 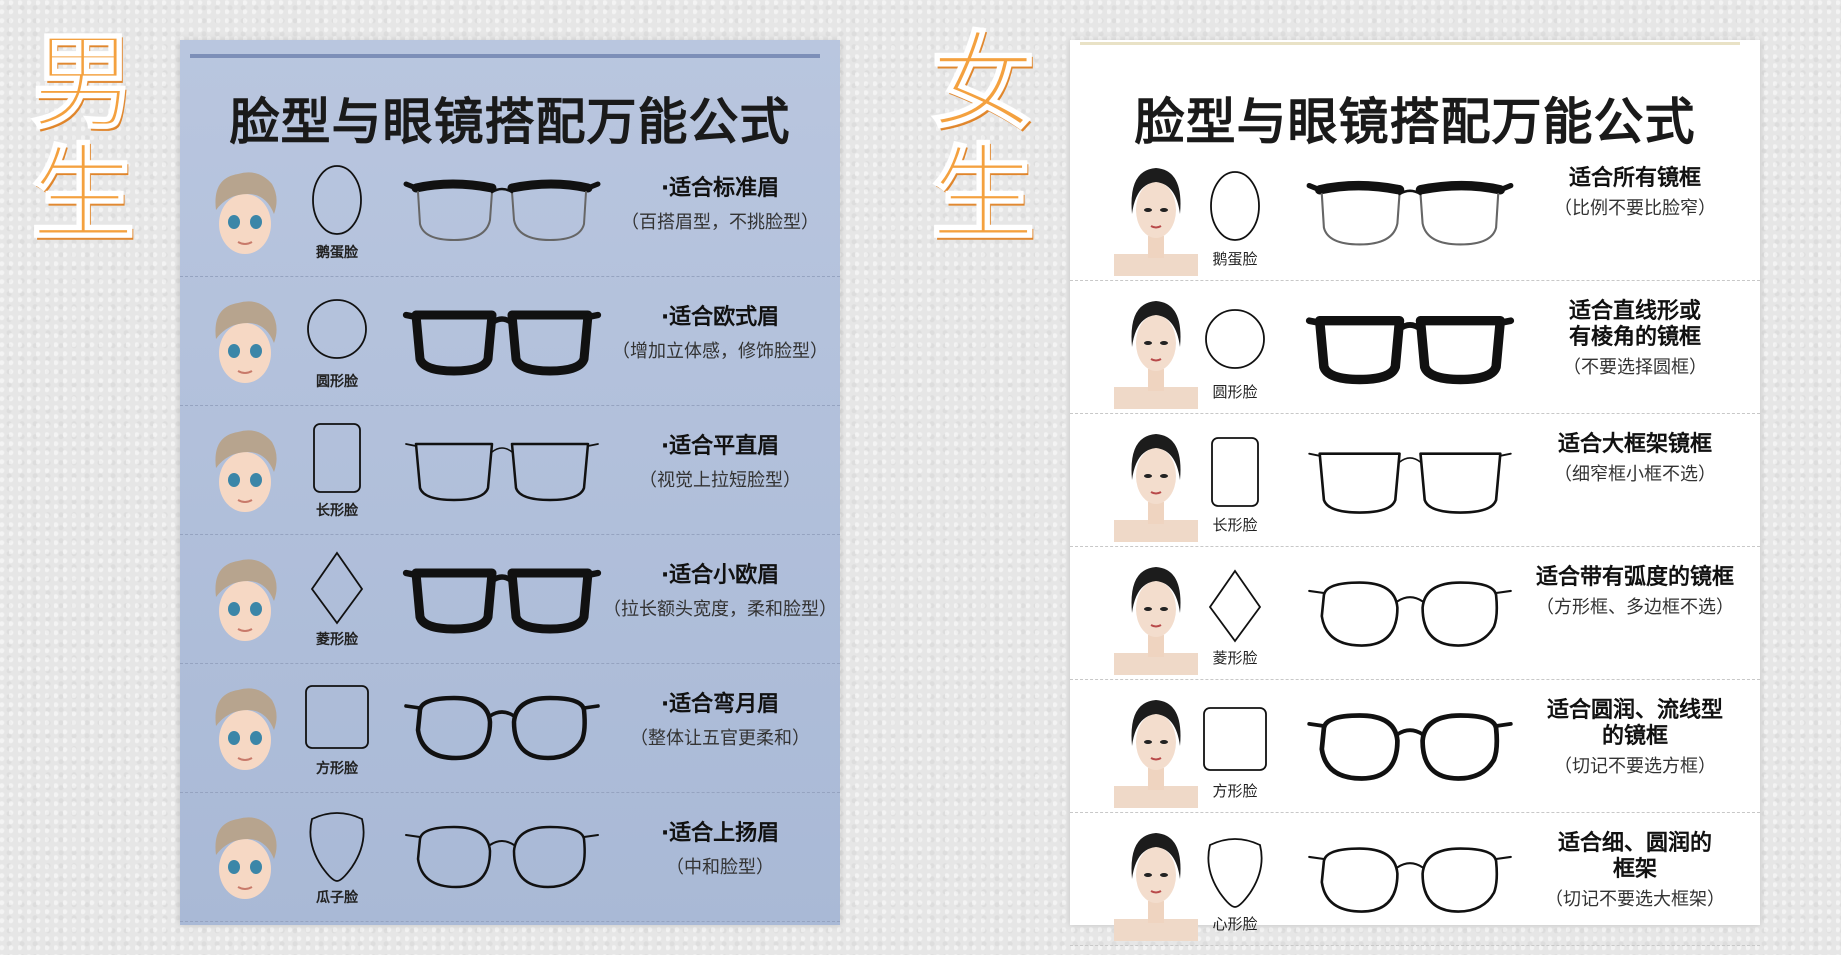 What do you see at coordinates (720, 575) in the screenshot?
I see `recommendation-title: ·适合小欧眉` at bounding box center [720, 575].